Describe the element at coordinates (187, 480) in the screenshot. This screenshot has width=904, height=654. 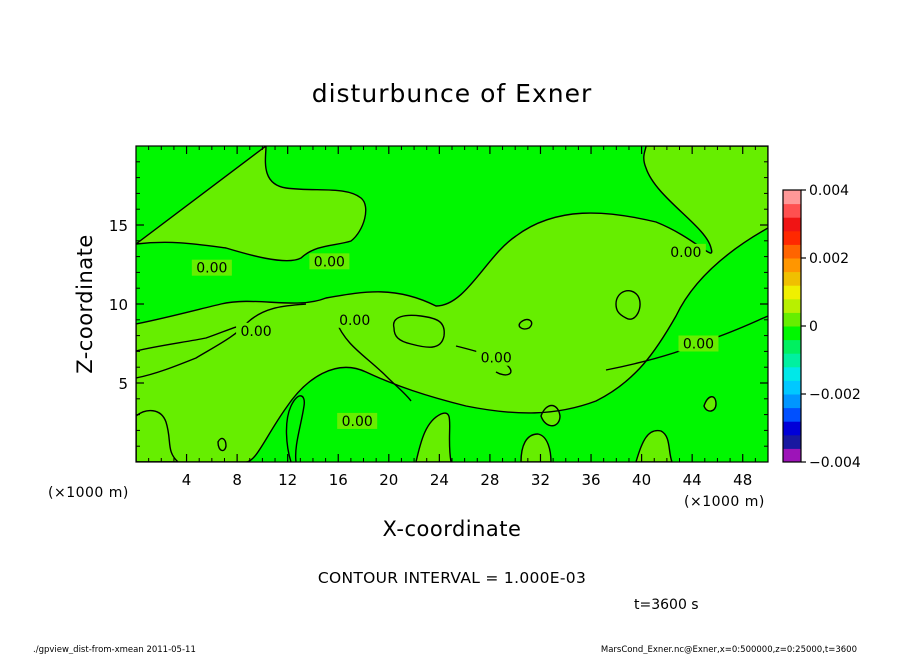
I see `x-tick-label: 4` at that location.